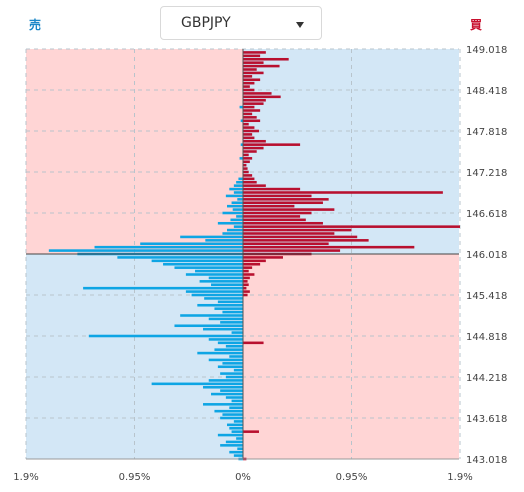  Describe the element at coordinates (35, 25) in the screenshot. I see `sell-label: 売` at that location.